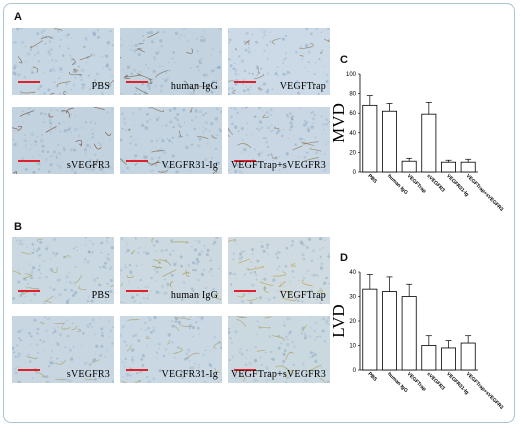 The image size is (520, 428). I want to click on panel-letter-c: C, so click(344, 60).